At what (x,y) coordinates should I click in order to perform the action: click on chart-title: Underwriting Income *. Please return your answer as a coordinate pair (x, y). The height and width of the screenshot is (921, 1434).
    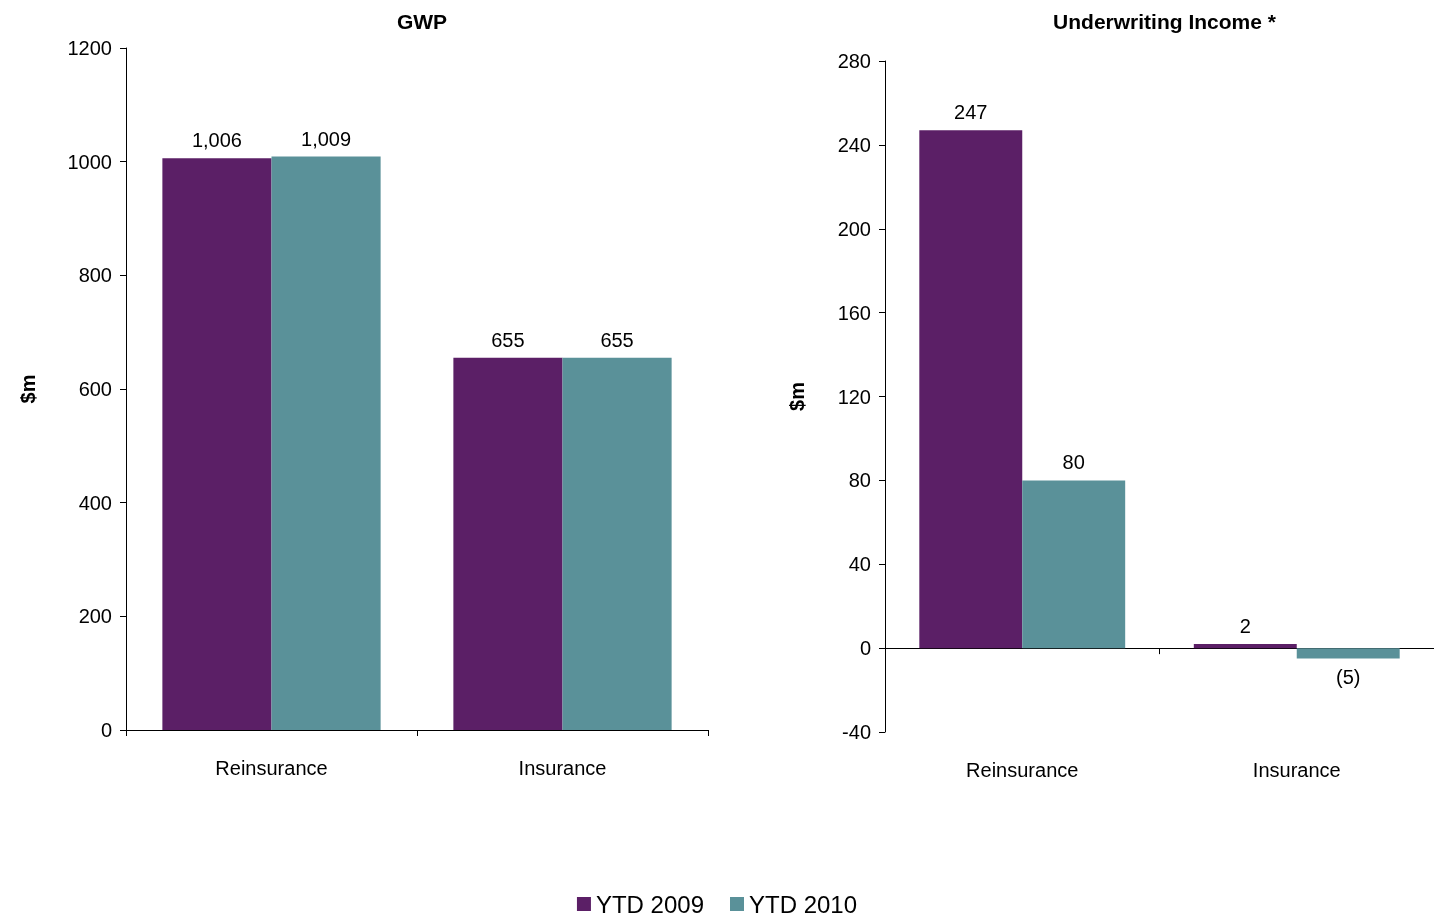
    Looking at the image, I should click on (1165, 21).